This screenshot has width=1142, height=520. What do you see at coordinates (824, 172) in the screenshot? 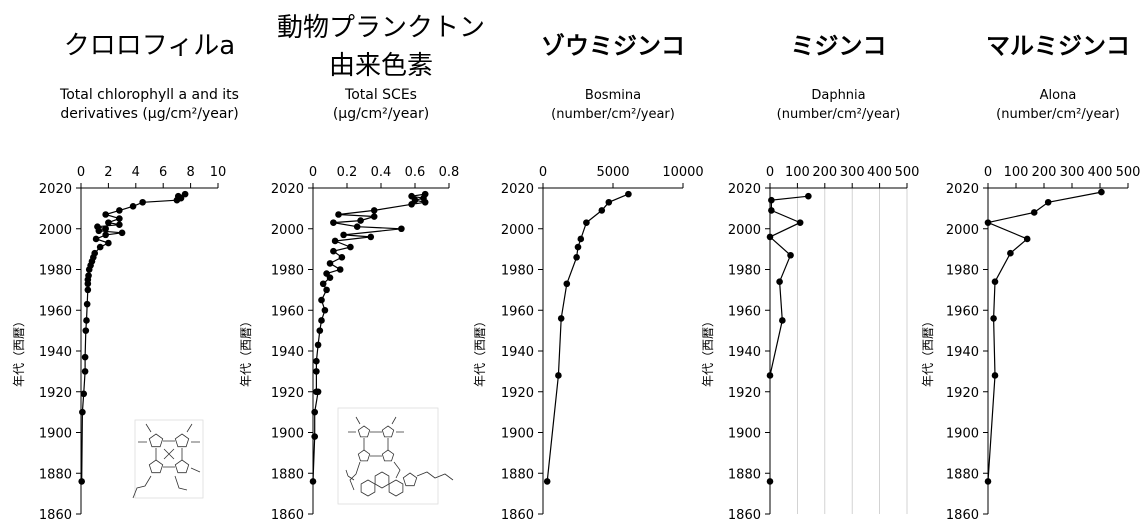
I see `x-tick-label: 200` at bounding box center [824, 172].